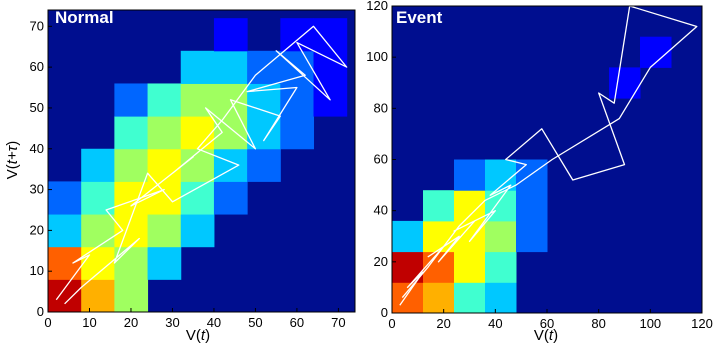 The image size is (715, 347). Describe the element at coordinates (172, 322) in the screenshot. I see `x-tick-label: 30` at that location.